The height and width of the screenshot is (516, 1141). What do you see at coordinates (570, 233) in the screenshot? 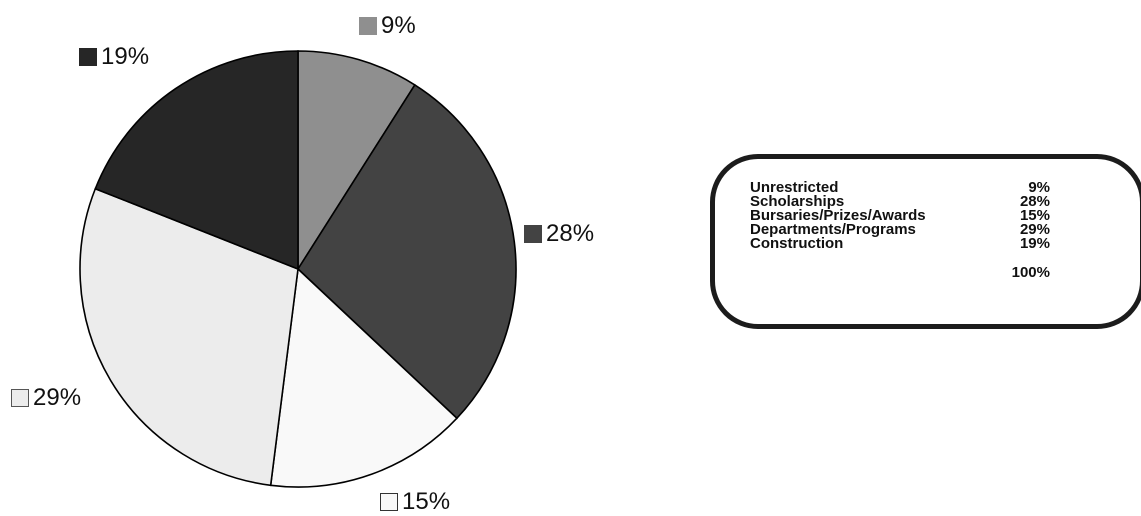
I see `slice-percent-label: 28%` at bounding box center [570, 233].